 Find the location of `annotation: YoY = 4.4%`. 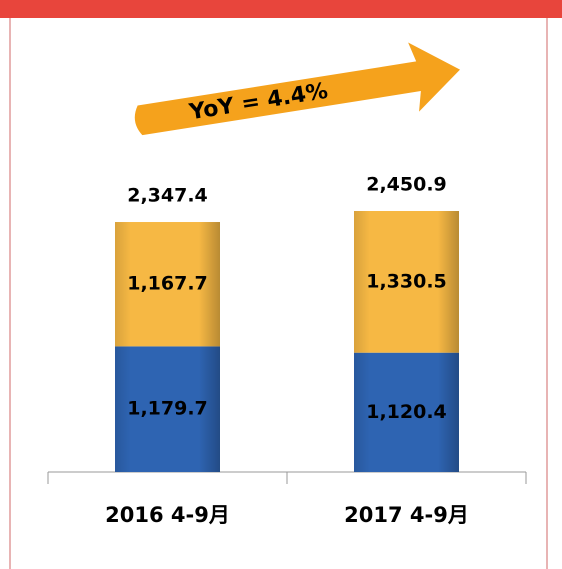

annotation: YoY = 4.4% is located at coordinates (258, 102).